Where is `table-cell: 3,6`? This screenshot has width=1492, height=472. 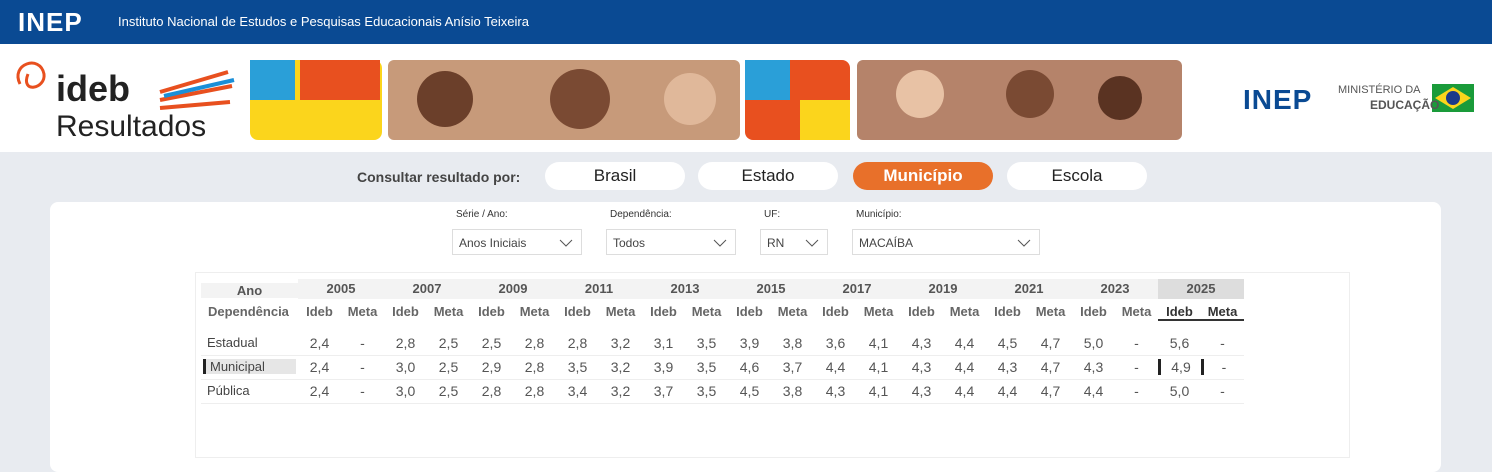
table-cell: 3,6 is located at coordinates (835, 343).